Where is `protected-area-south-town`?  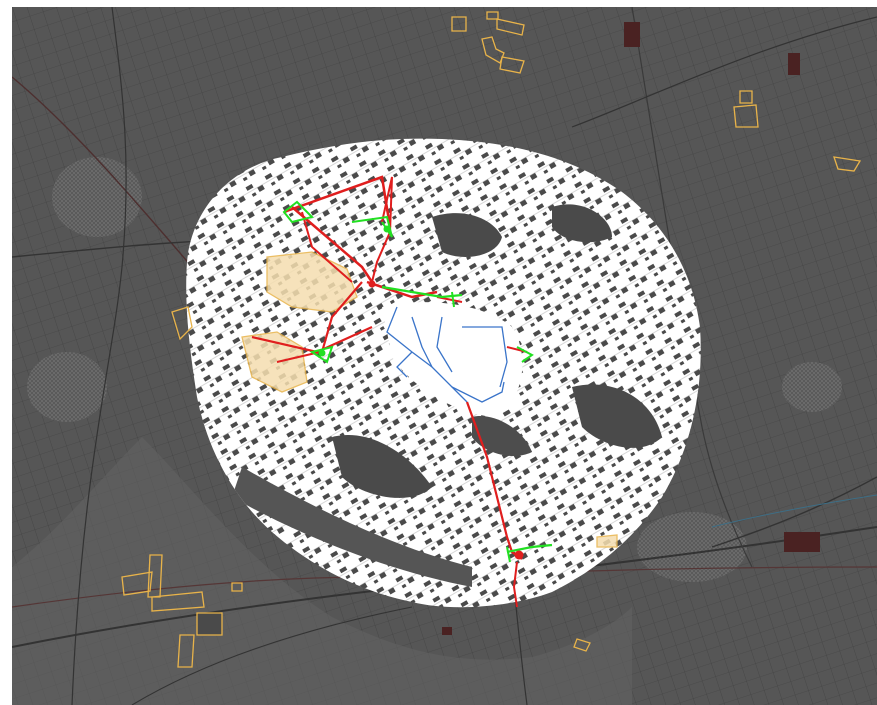 protected-area-south-town is located at coordinates (607, 541).